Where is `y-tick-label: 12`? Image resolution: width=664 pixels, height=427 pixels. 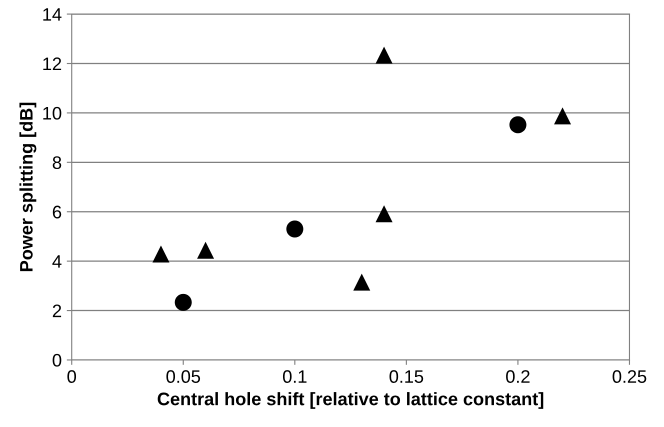
y-tick-label: 12 is located at coordinates (52, 63).